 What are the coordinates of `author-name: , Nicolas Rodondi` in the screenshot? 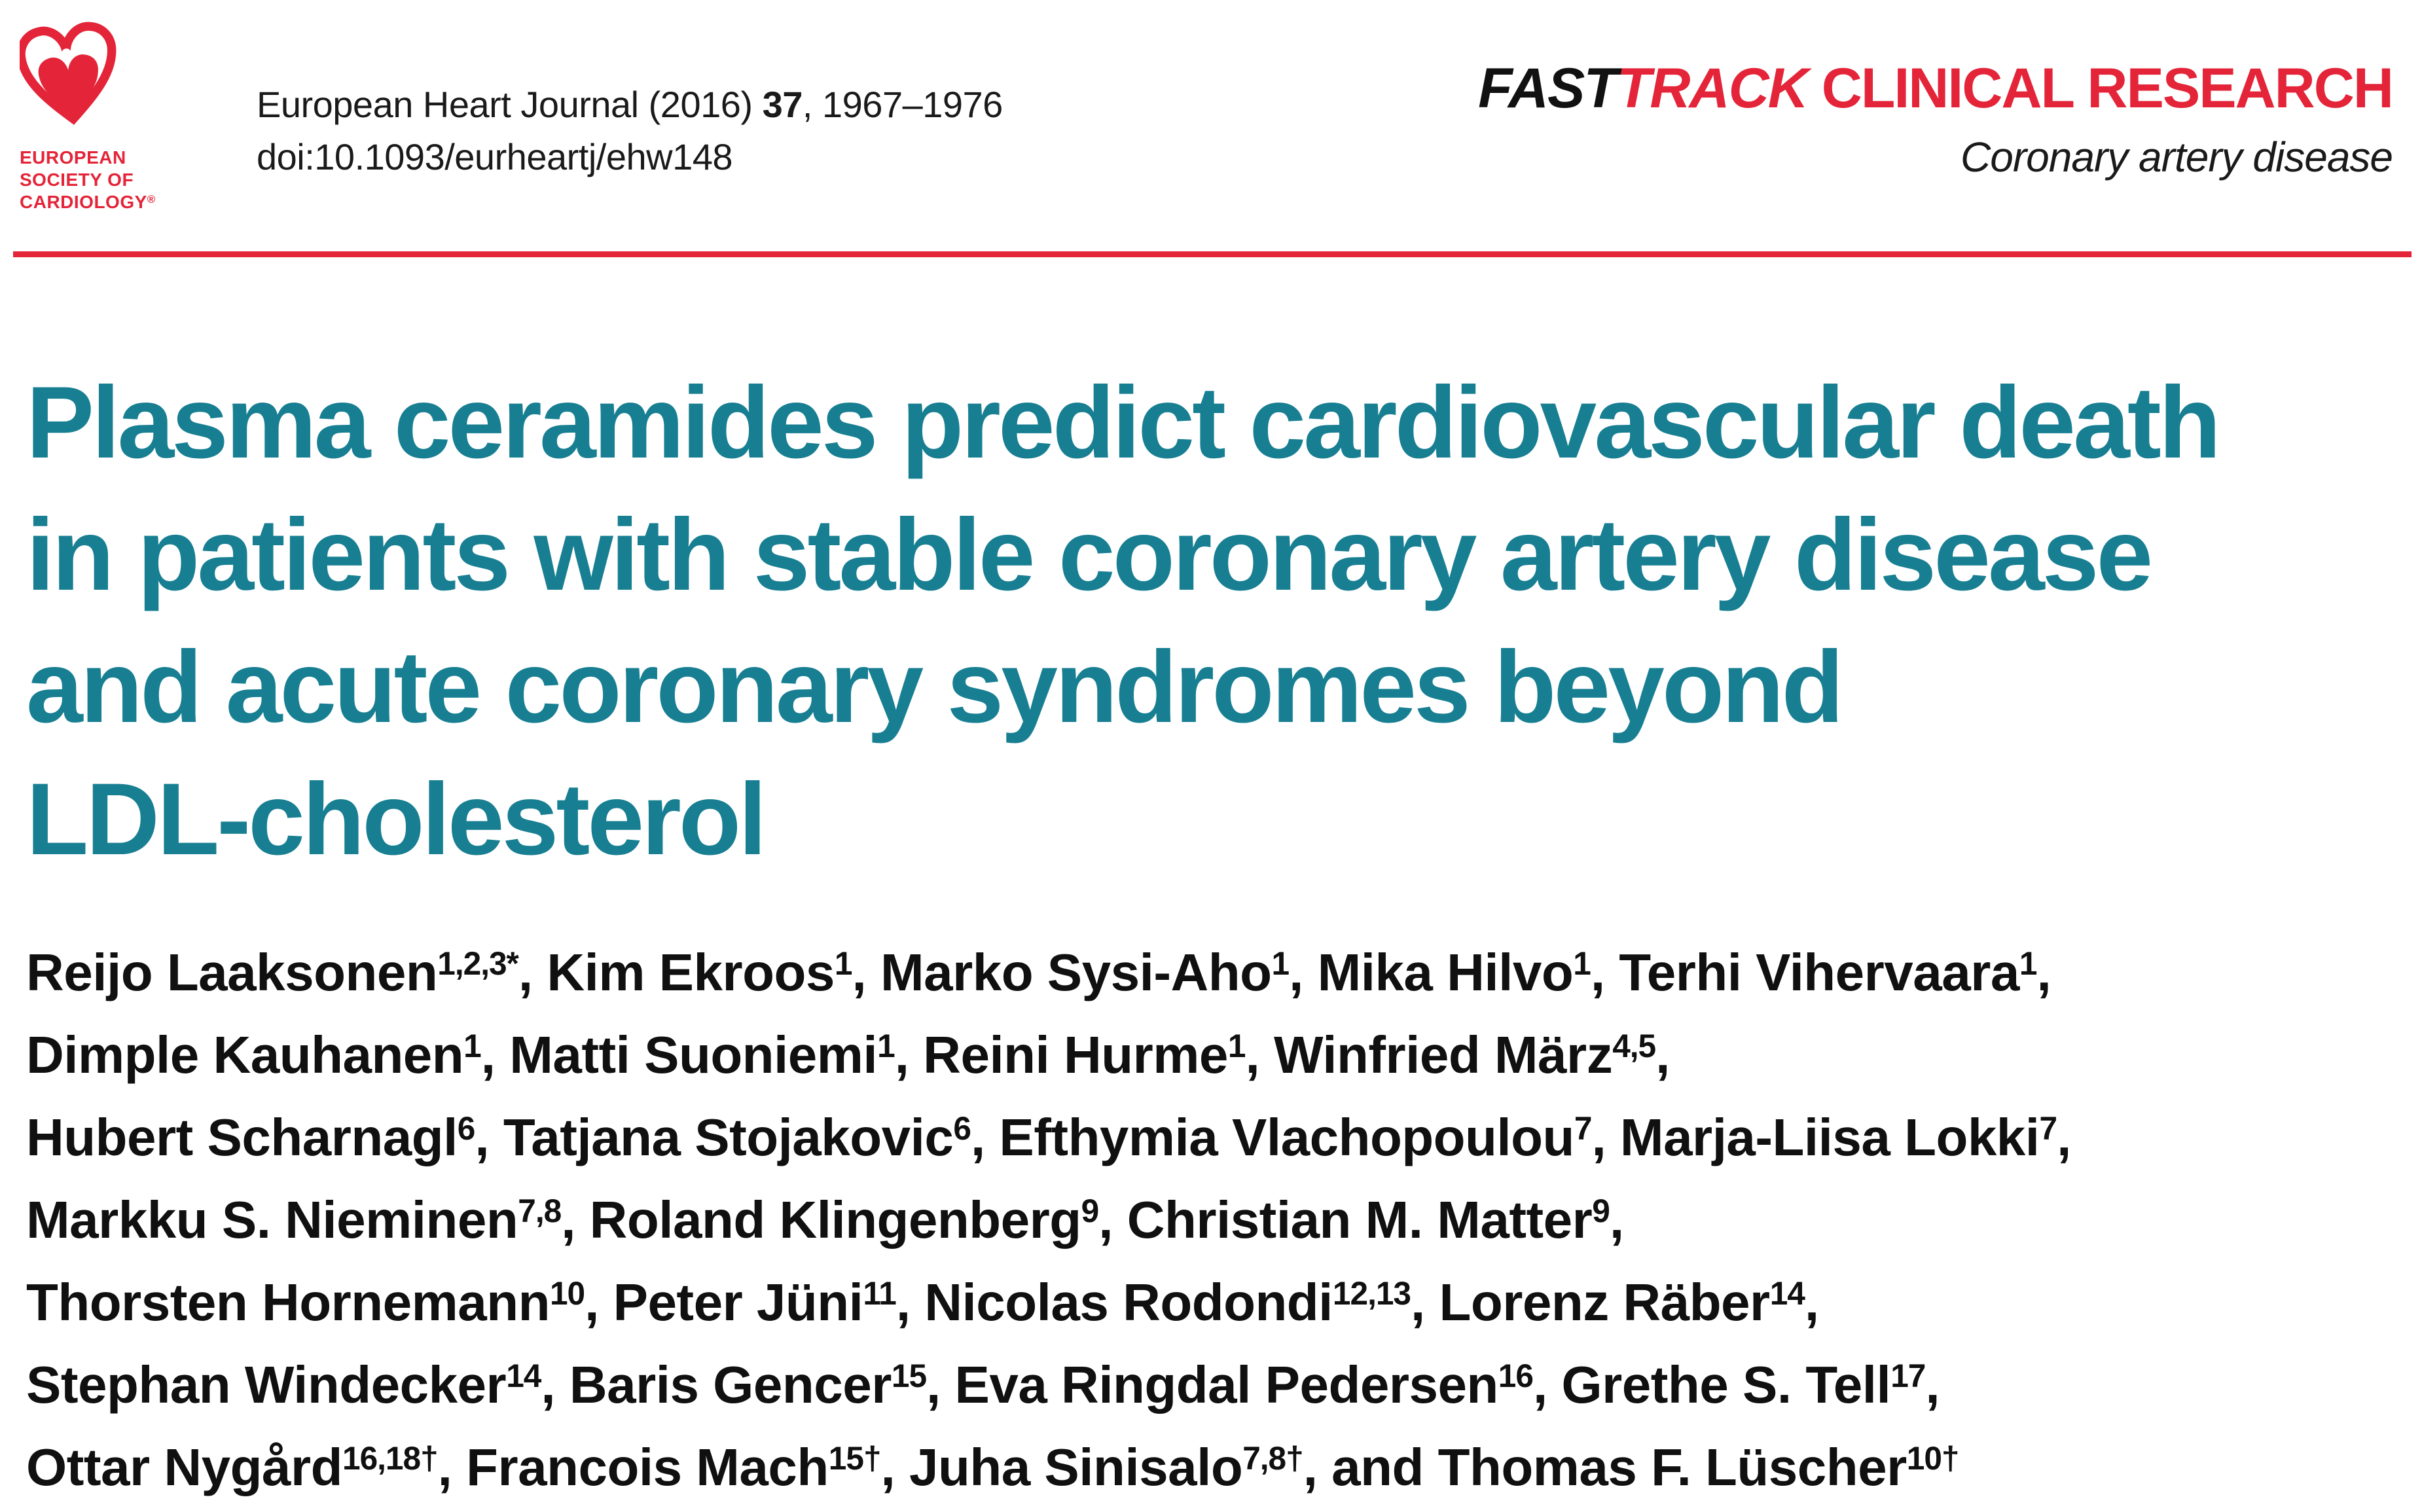 It's located at (1114, 1302).